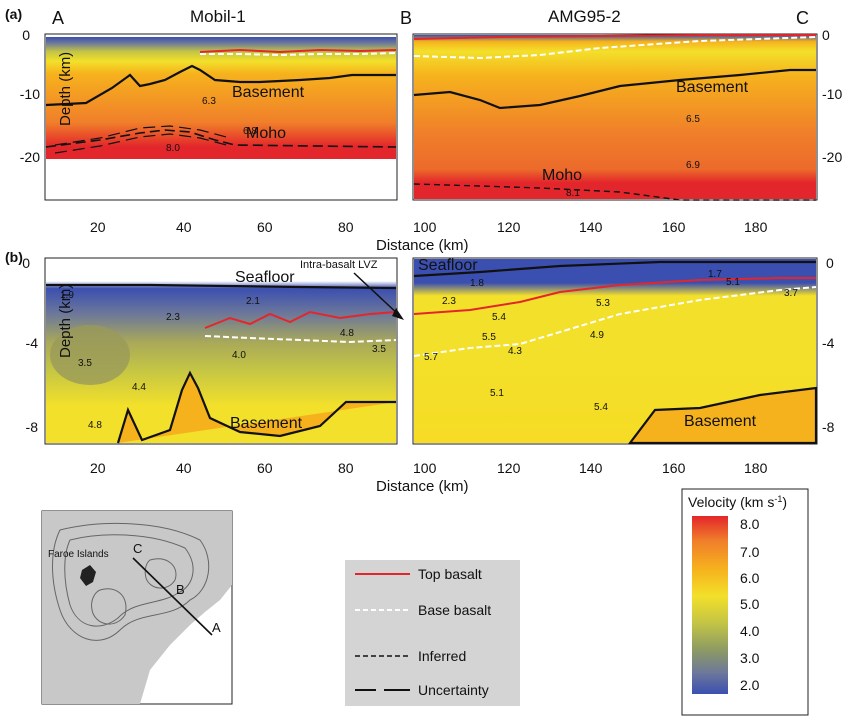 This screenshot has width=850, height=716. I want to click on velocity-b-left-3: 2.3, so click(173, 317).